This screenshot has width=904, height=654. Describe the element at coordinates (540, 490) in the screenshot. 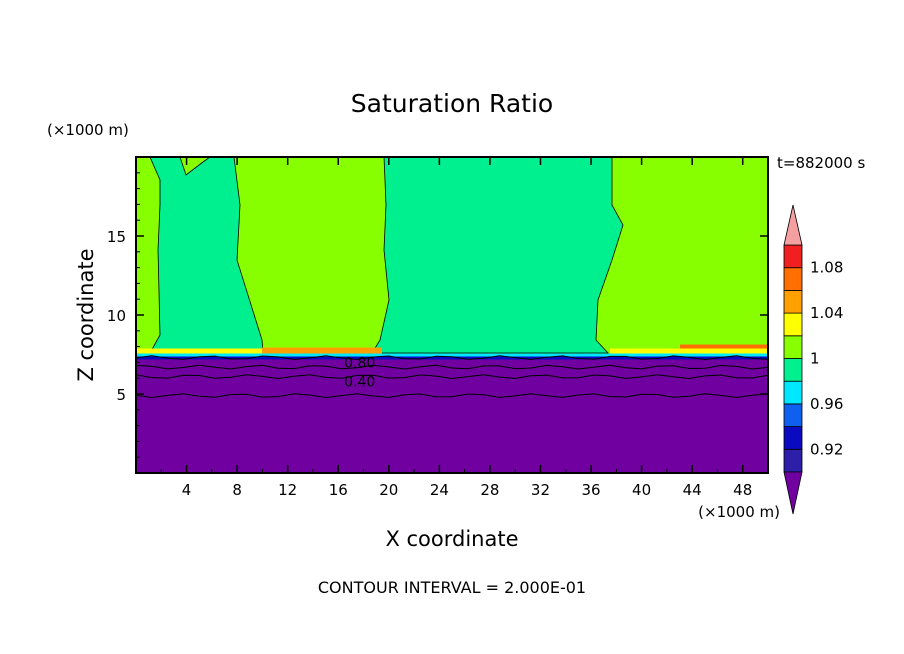

I see `x-tick-label: 32` at that location.